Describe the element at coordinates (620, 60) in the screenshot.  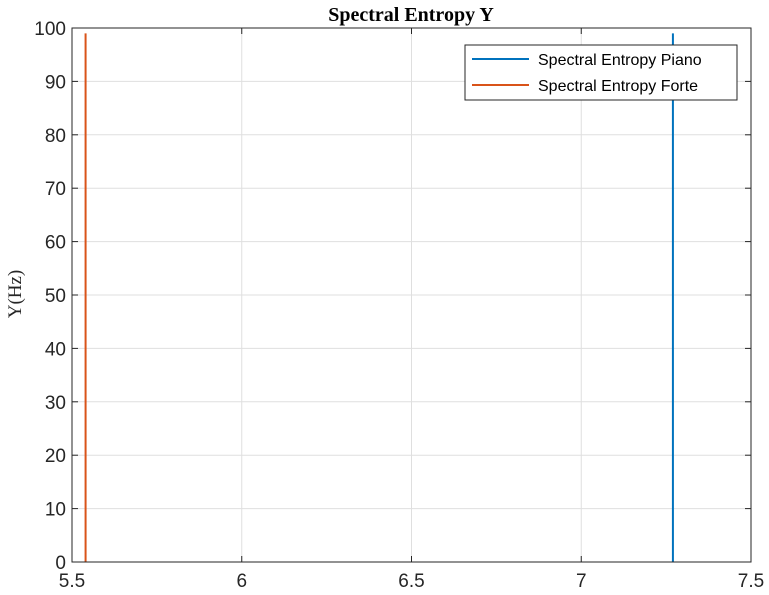
I see `legend-label-piano: Spectral Entropy Piano` at that location.